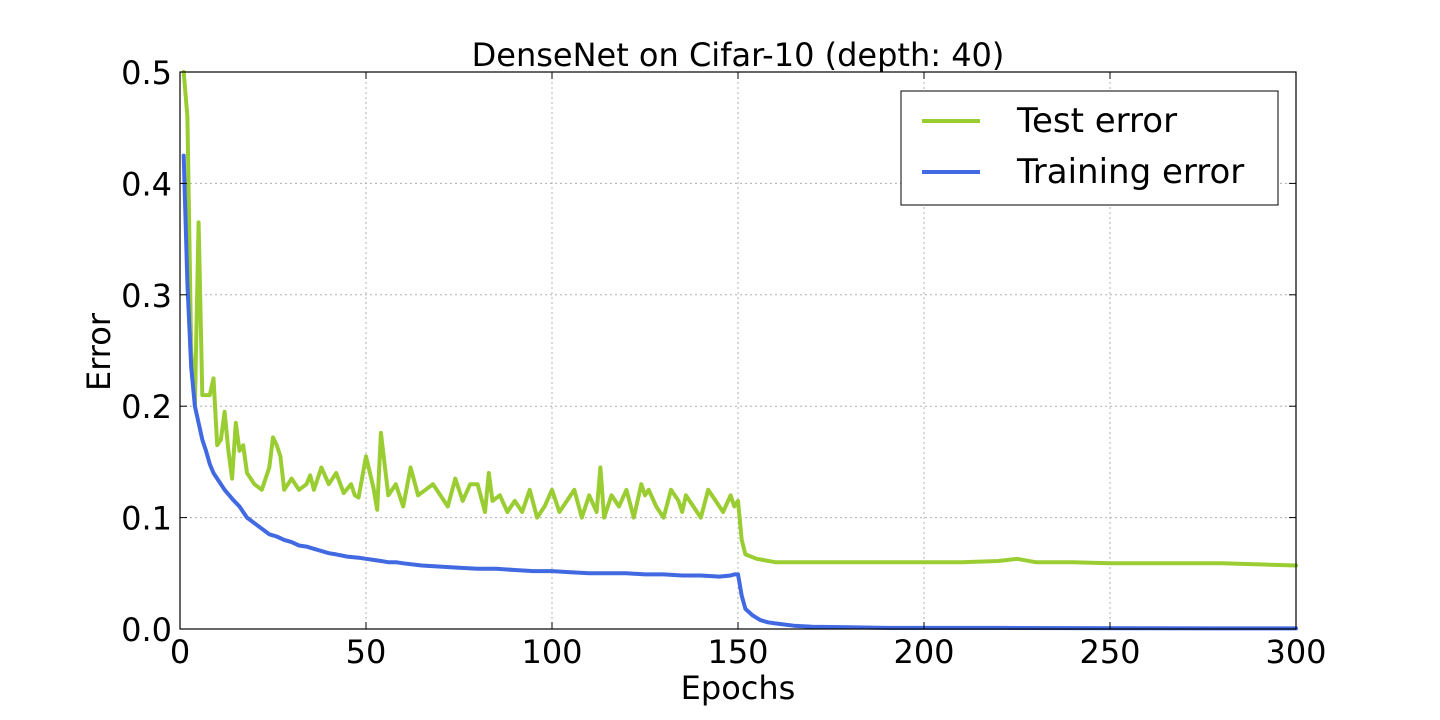 The width and height of the screenshot is (1440, 720). What do you see at coordinates (146, 184) in the screenshot?
I see `y-tick-label: 0.4` at bounding box center [146, 184].